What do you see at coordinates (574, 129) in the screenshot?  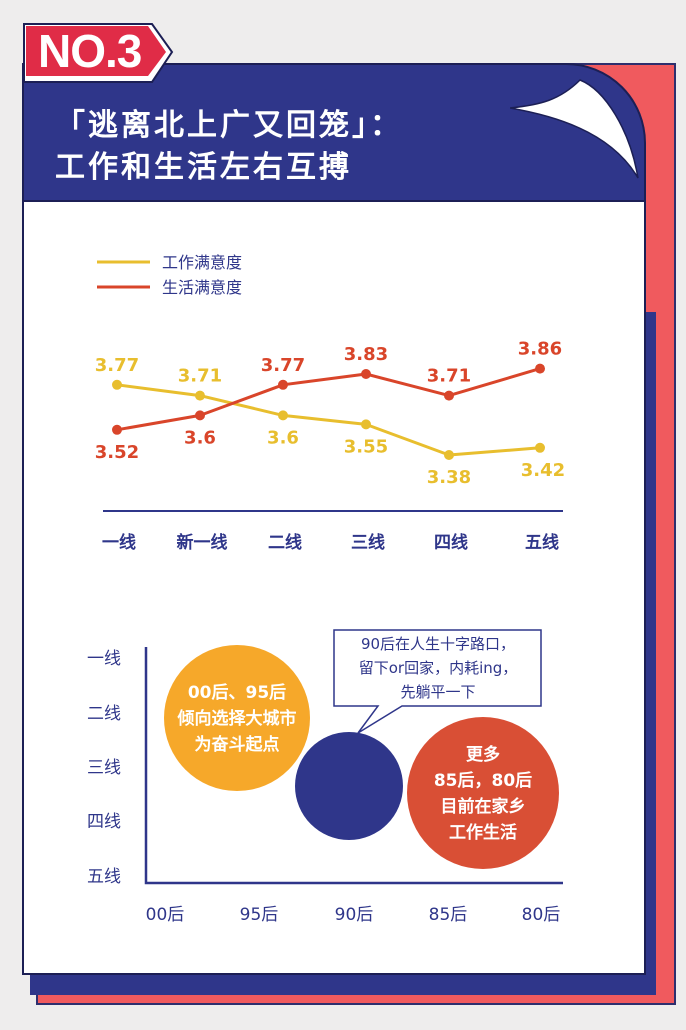 I see `page-curl-icon` at bounding box center [574, 129].